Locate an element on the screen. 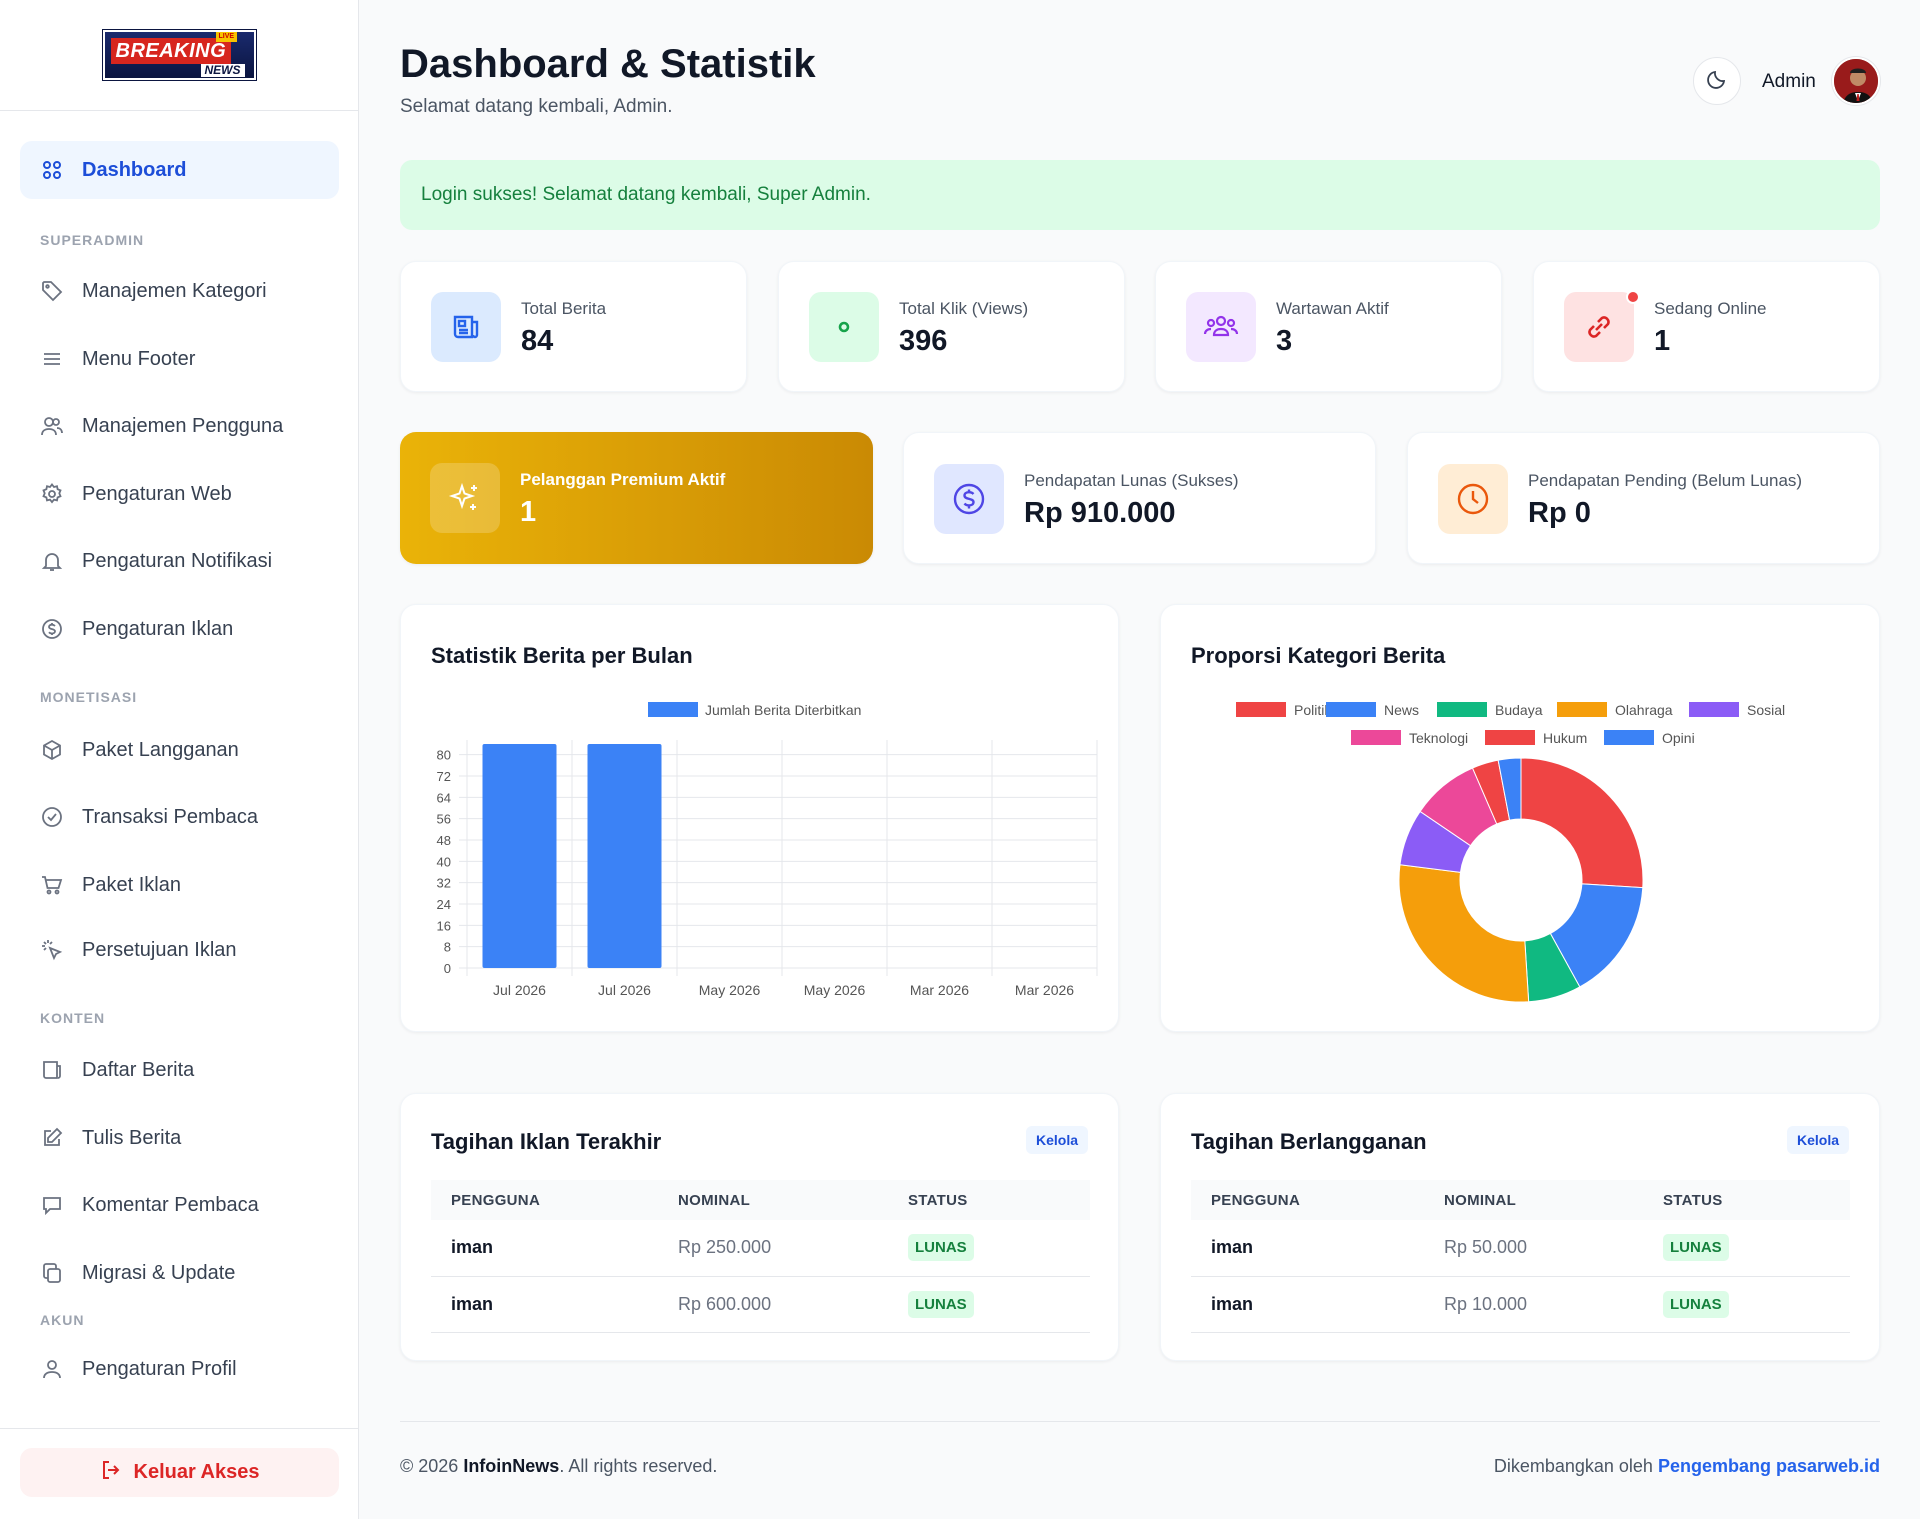 The image size is (1920, 1519). sidebar-item-paket-langganan: Paket Langganan is located at coordinates (179, 750).